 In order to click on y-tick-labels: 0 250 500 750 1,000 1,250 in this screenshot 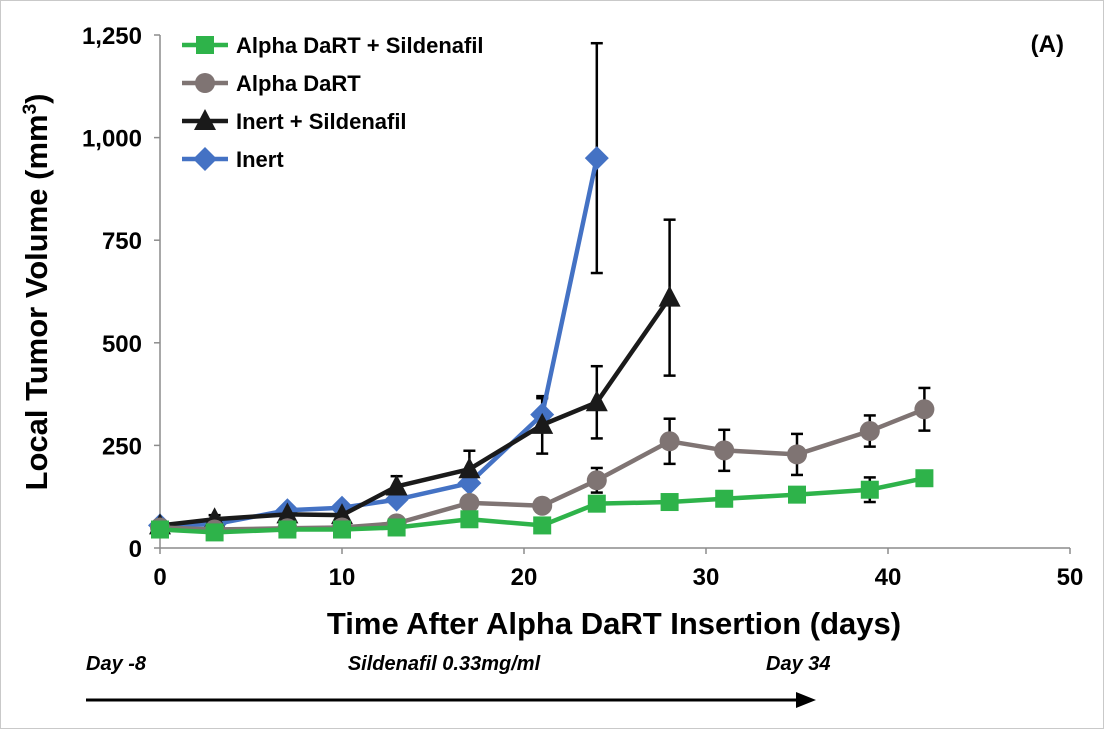, I will do `click(121, 293)`.